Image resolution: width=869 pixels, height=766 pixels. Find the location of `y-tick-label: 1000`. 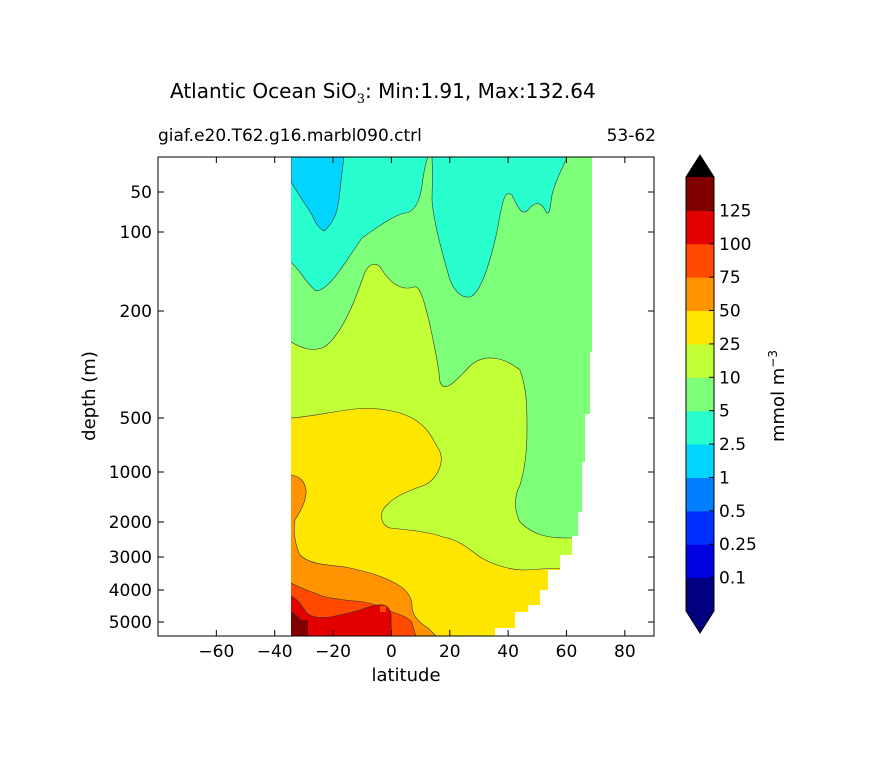

y-tick-label: 1000 is located at coordinates (130, 473).